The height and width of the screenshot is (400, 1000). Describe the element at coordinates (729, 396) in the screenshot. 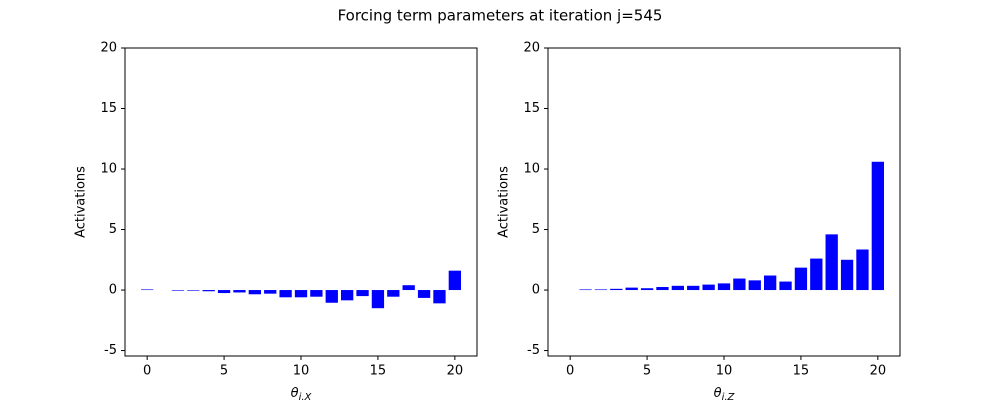

I see `x-axis-label-subscript: i,Z` at that location.